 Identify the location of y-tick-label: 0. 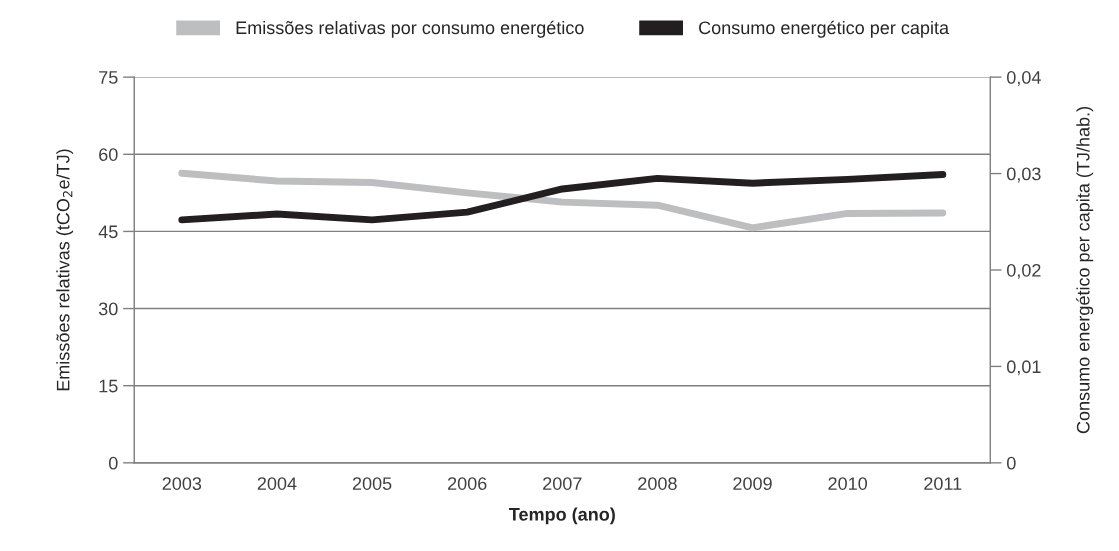
(113, 463).